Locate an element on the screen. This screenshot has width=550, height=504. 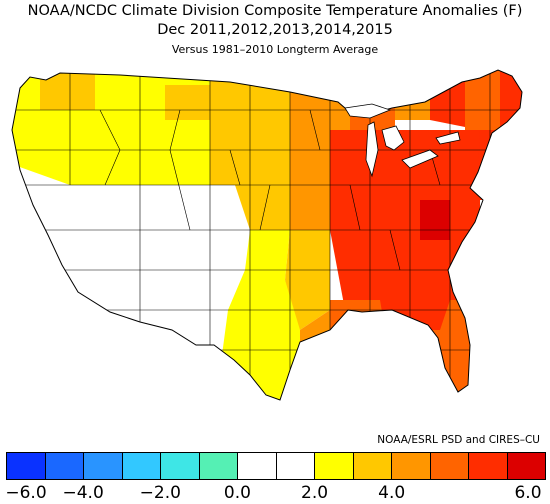
great-lakes is located at coordinates (402, 140).